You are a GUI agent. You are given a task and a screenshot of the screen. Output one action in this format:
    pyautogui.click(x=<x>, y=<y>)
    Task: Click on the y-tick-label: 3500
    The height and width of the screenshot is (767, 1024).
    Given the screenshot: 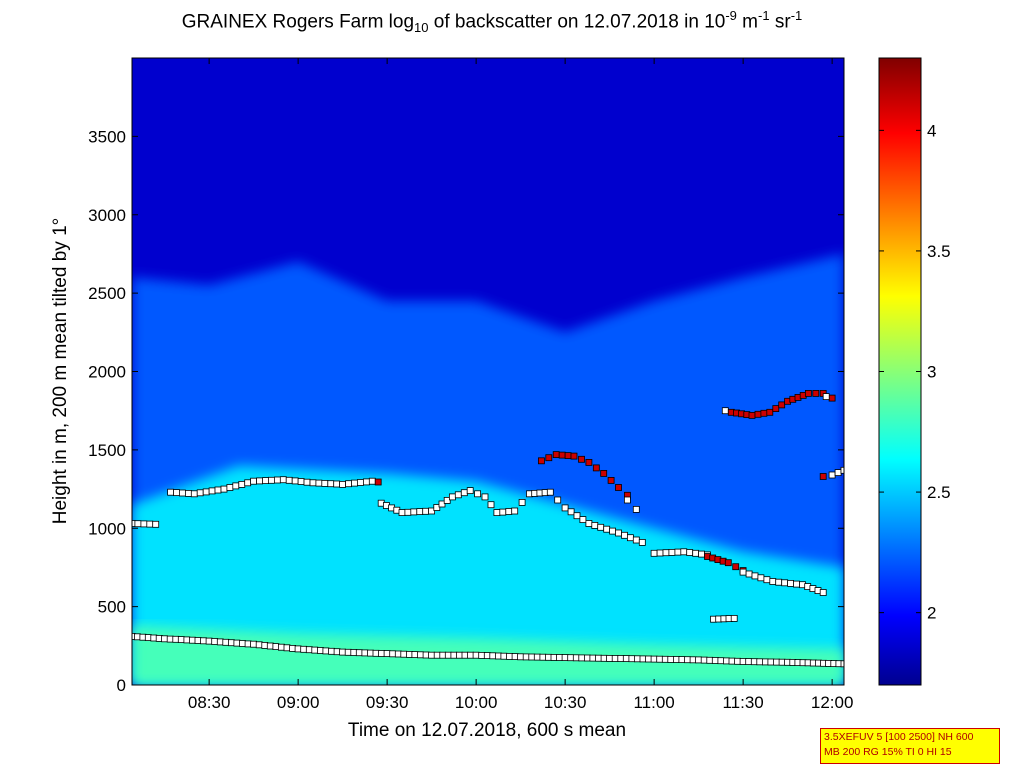 What is the action you would take?
    pyautogui.click(x=107, y=136)
    